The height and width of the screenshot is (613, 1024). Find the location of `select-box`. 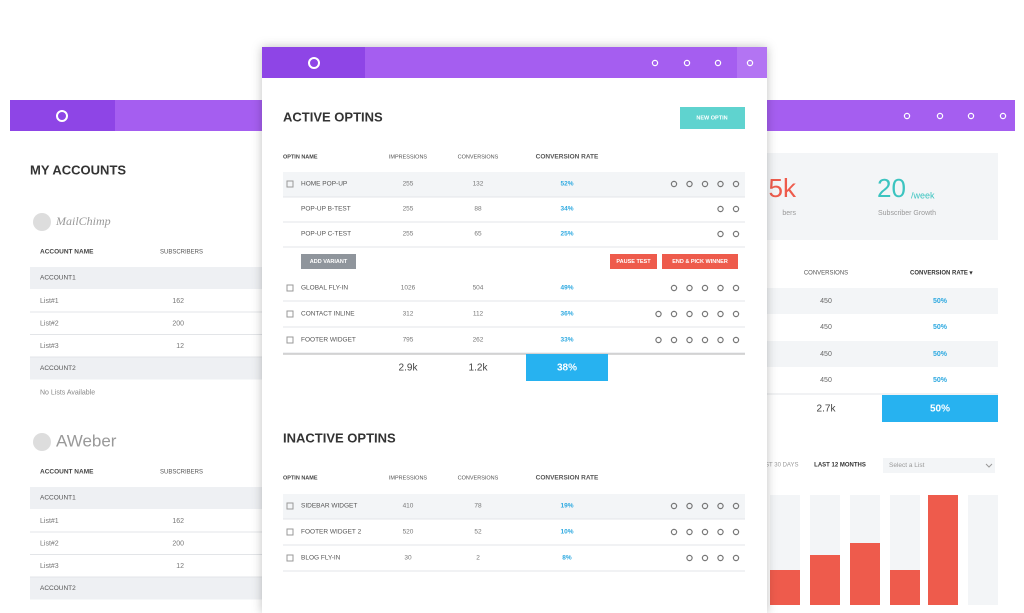

select-box is located at coordinates (939, 465).